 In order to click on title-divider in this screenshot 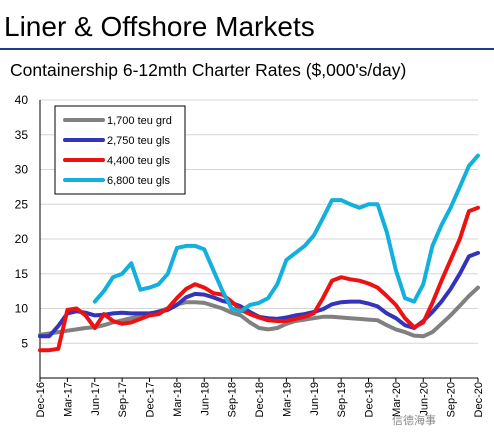, I will do `click(247, 49)`.